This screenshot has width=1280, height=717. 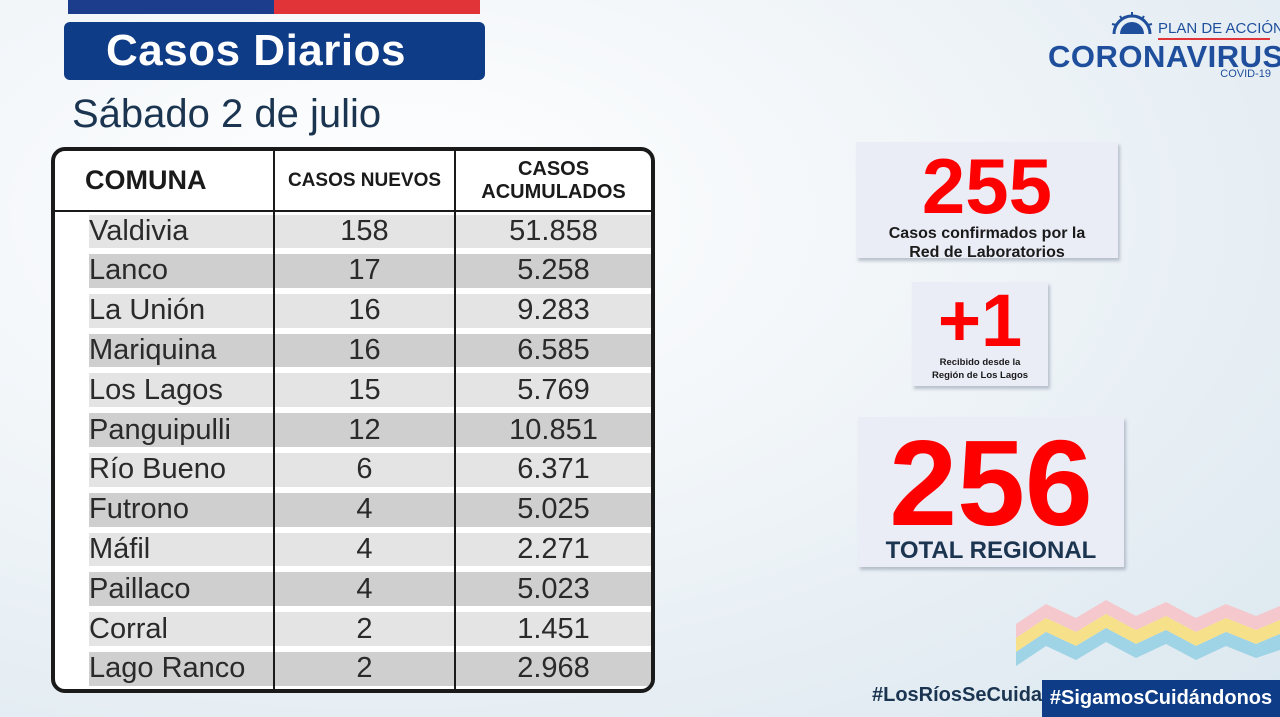 I want to click on header-acum-line1: CASOS, so click(x=553, y=168).